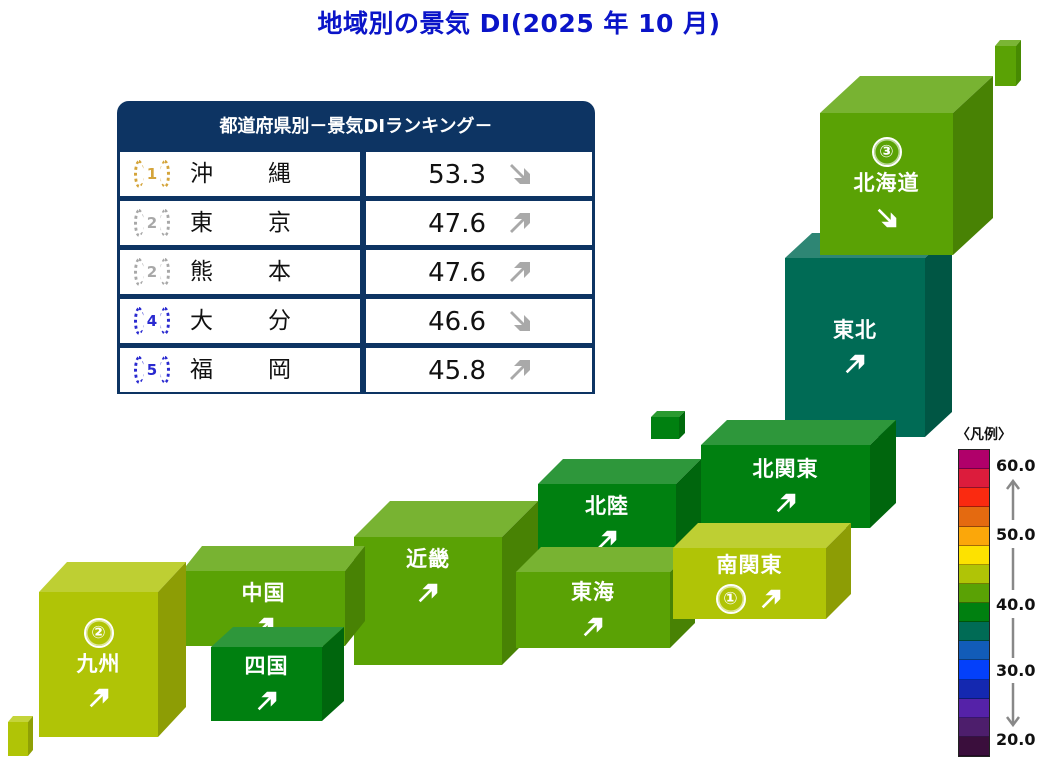 The width and height of the screenshot is (1038, 776). What do you see at coordinates (356, 321) in the screenshot?
I see `ranking-row: 4 大 分 46.6` at bounding box center [356, 321].